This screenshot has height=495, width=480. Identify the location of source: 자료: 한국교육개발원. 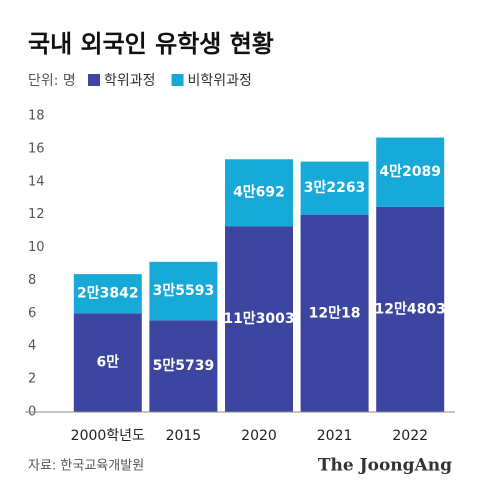
(86, 466).